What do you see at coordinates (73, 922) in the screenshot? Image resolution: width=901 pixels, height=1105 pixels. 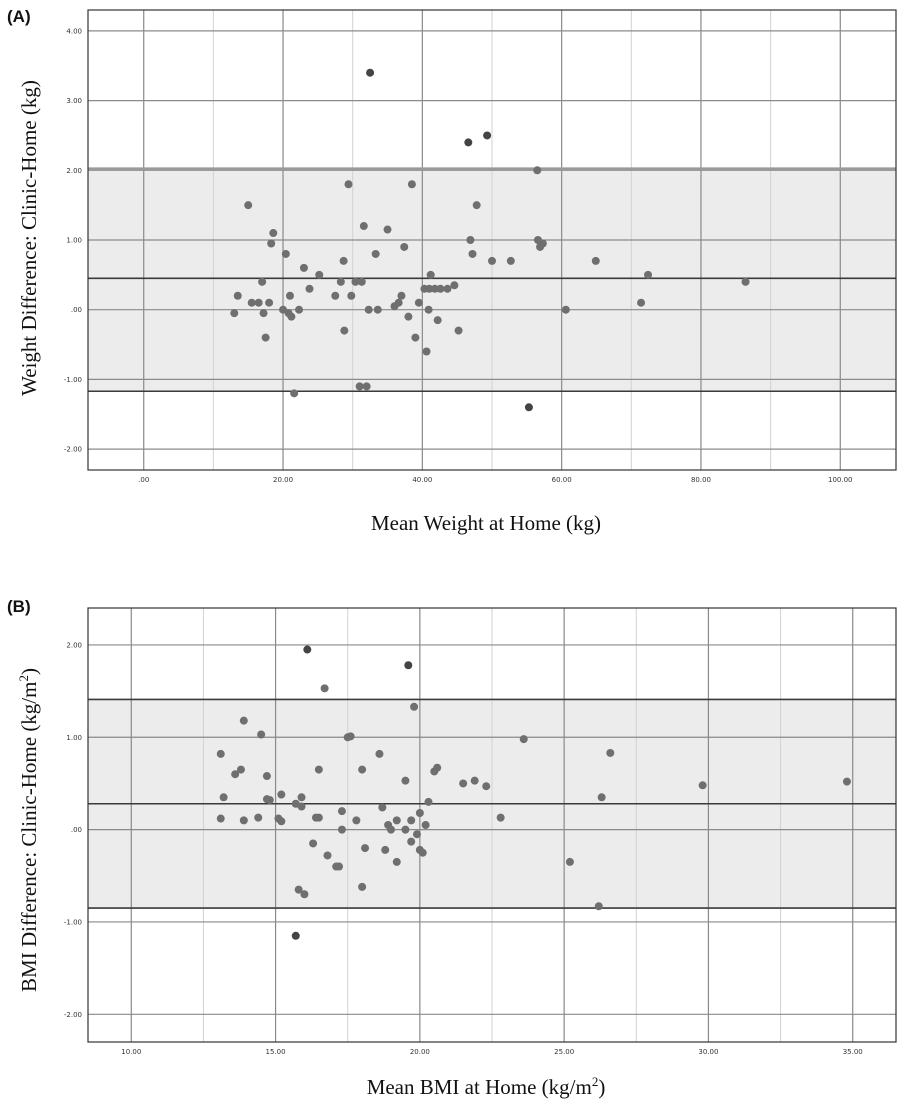 I see `panel-b-y-tick-label: -1.00` at bounding box center [73, 922].